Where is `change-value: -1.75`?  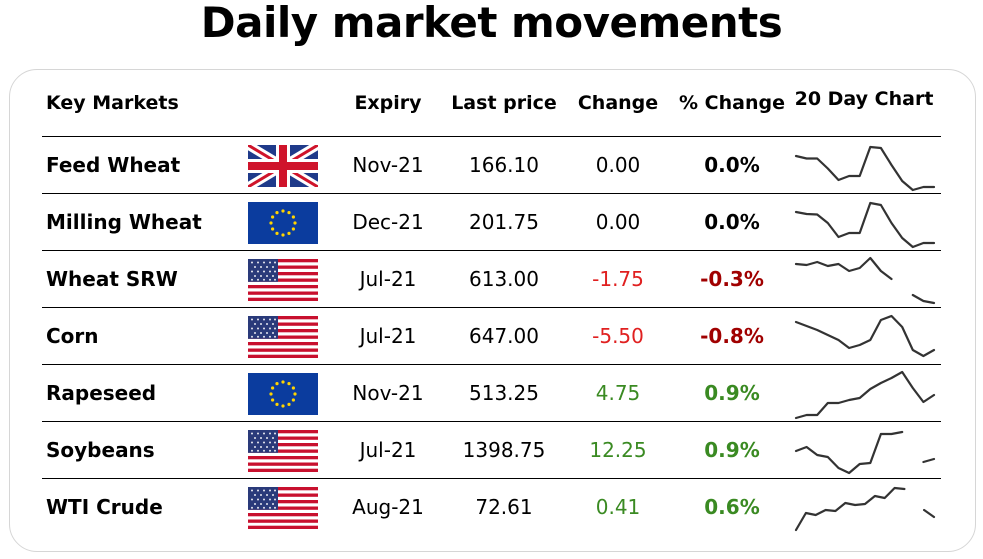 change-value: -1.75 is located at coordinates (618, 279).